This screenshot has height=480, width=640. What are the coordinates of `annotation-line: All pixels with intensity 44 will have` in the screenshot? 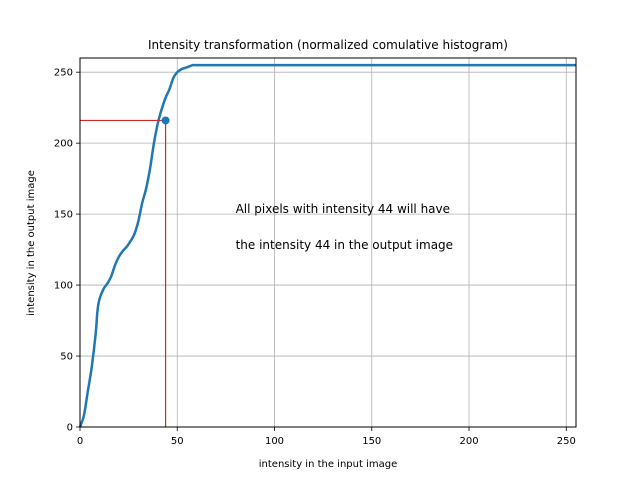 It's located at (343, 209).